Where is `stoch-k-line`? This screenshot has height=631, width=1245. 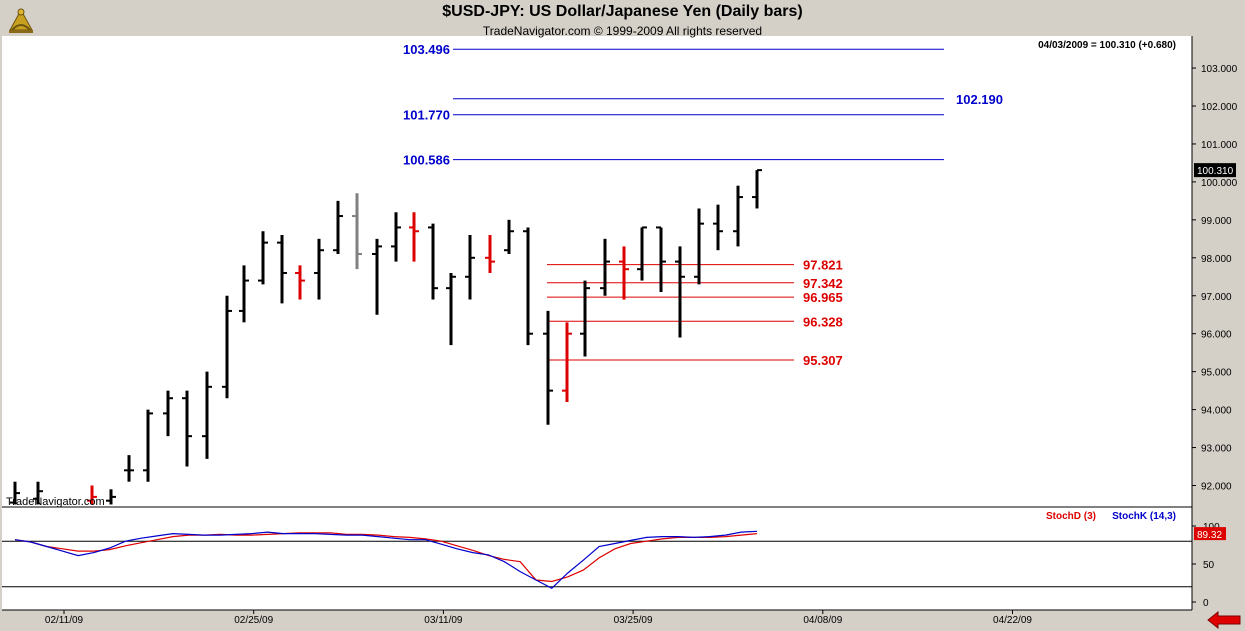 stoch-k-line is located at coordinates (386, 560).